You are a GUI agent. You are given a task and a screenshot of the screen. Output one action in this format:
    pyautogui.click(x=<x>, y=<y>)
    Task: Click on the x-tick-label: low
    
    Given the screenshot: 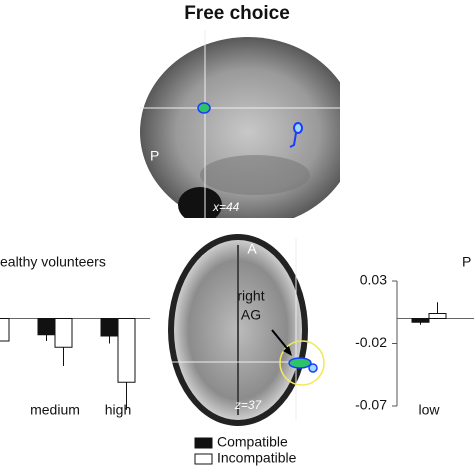 What is the action you would take?
    pyautogui.click(x=429, y=410)
    